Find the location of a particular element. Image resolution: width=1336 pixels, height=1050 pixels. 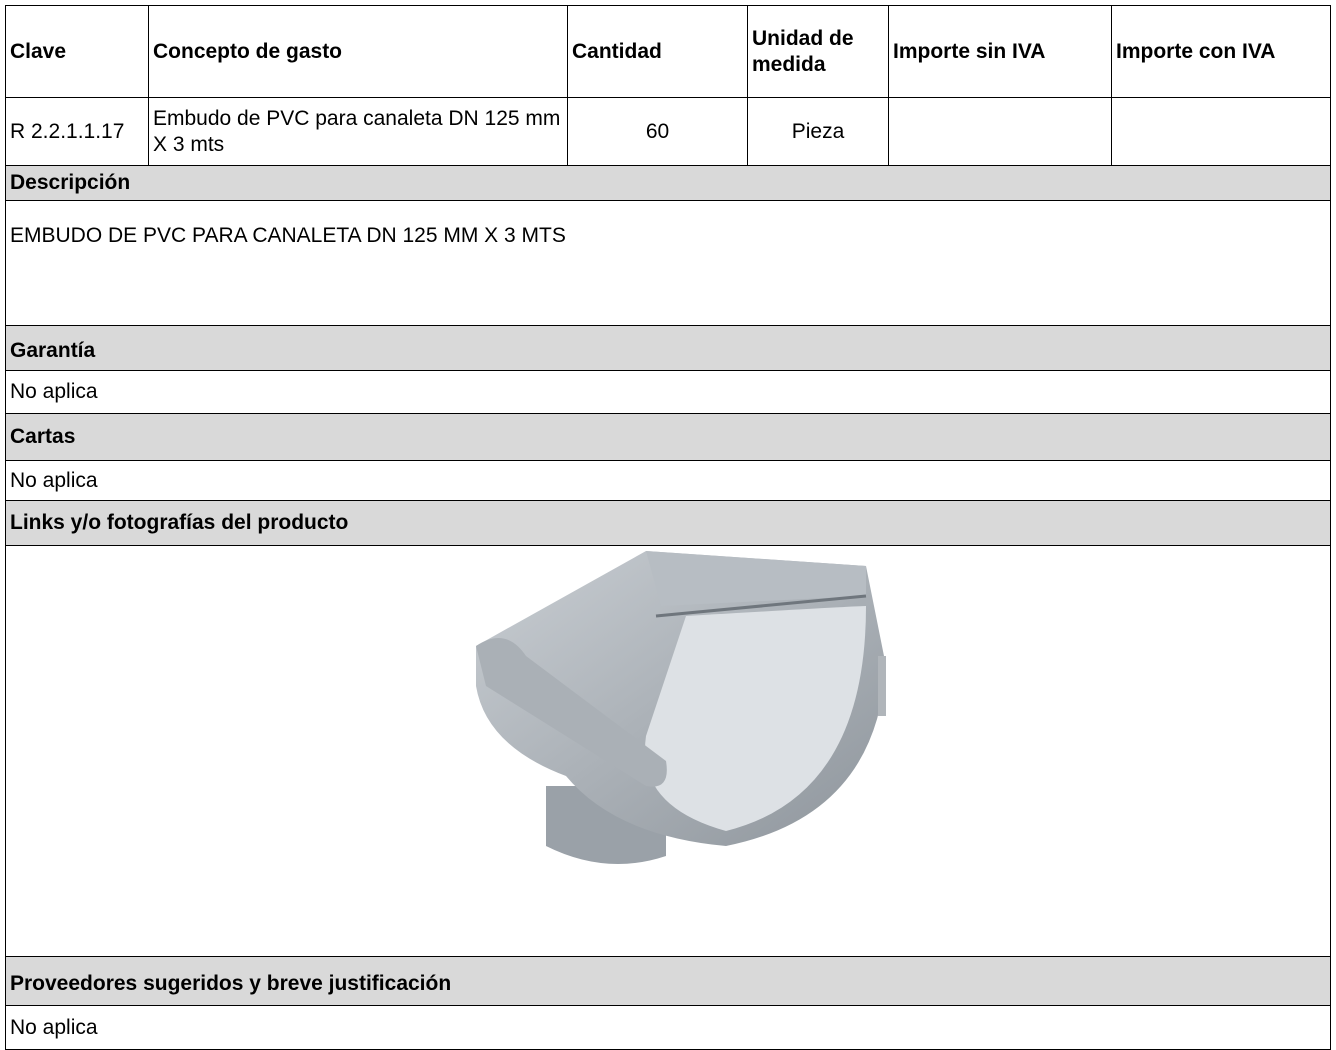

header-cell: Cantidad is located at coordinates (657, 51).